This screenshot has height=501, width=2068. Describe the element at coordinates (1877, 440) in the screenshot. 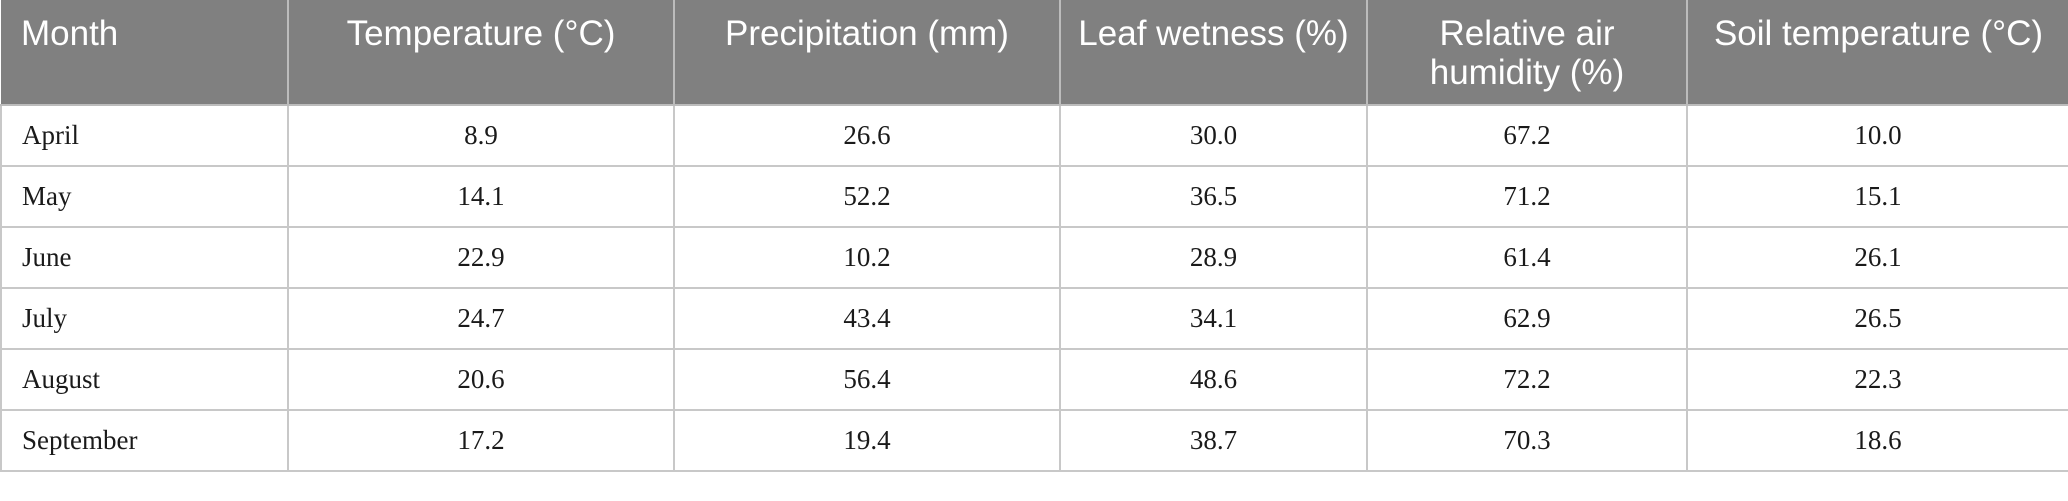

I see `cell-soil-temperature: 18.6` at that location.